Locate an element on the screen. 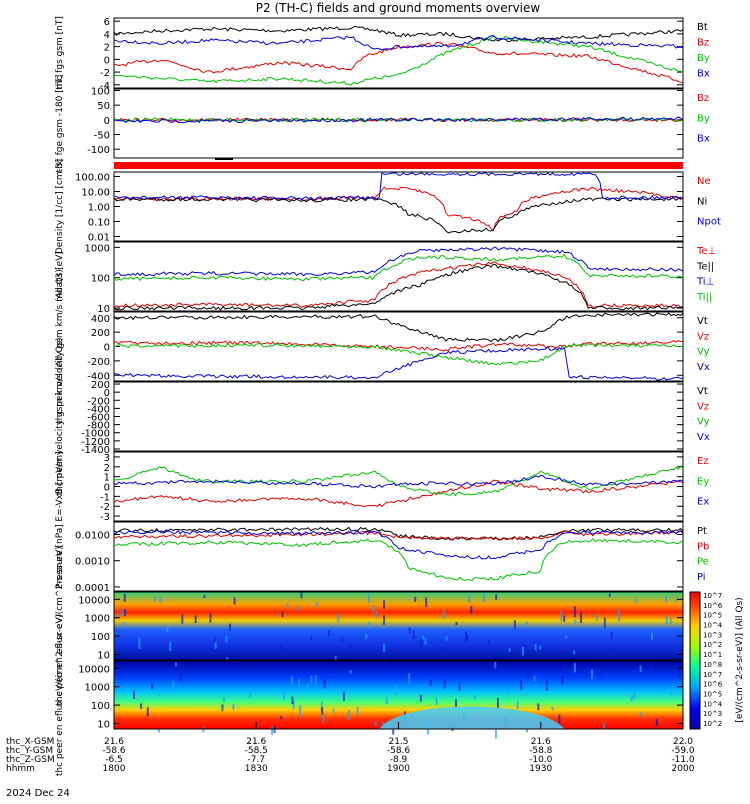  y-tick-label: 3 is located at coordinates (107, 458).